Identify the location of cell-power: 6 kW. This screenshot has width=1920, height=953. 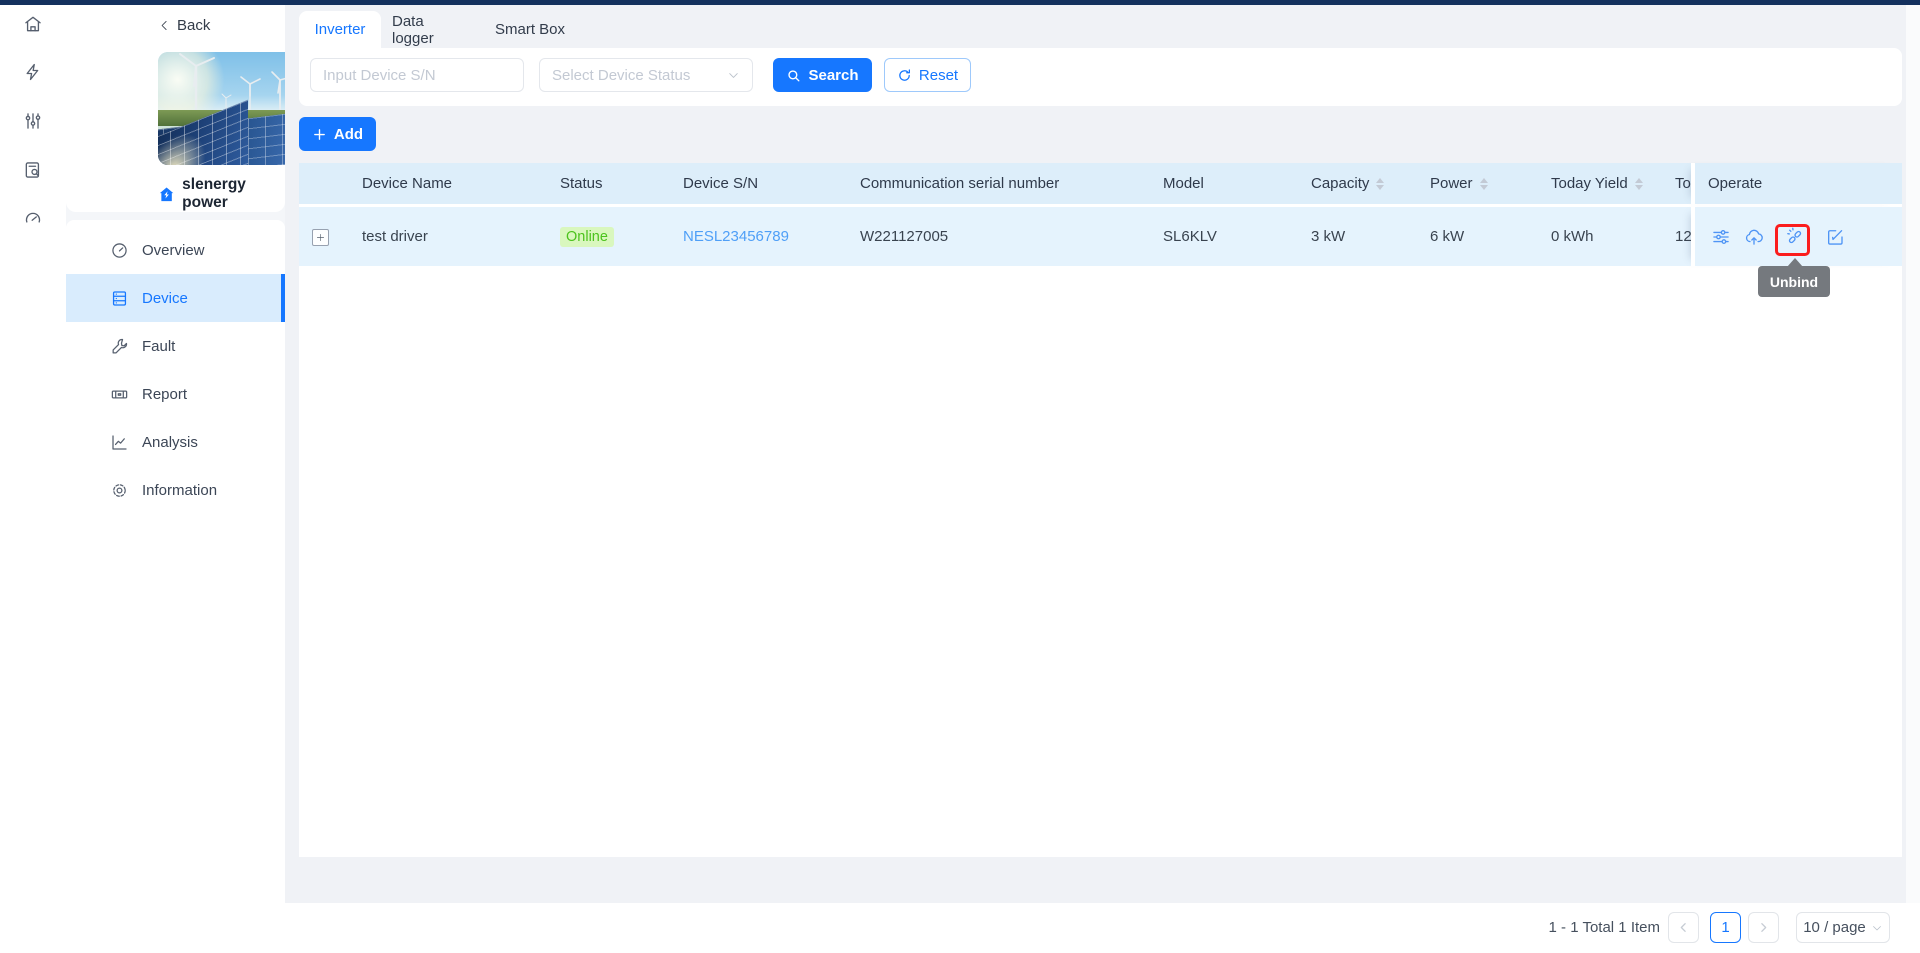
(1447, 236).